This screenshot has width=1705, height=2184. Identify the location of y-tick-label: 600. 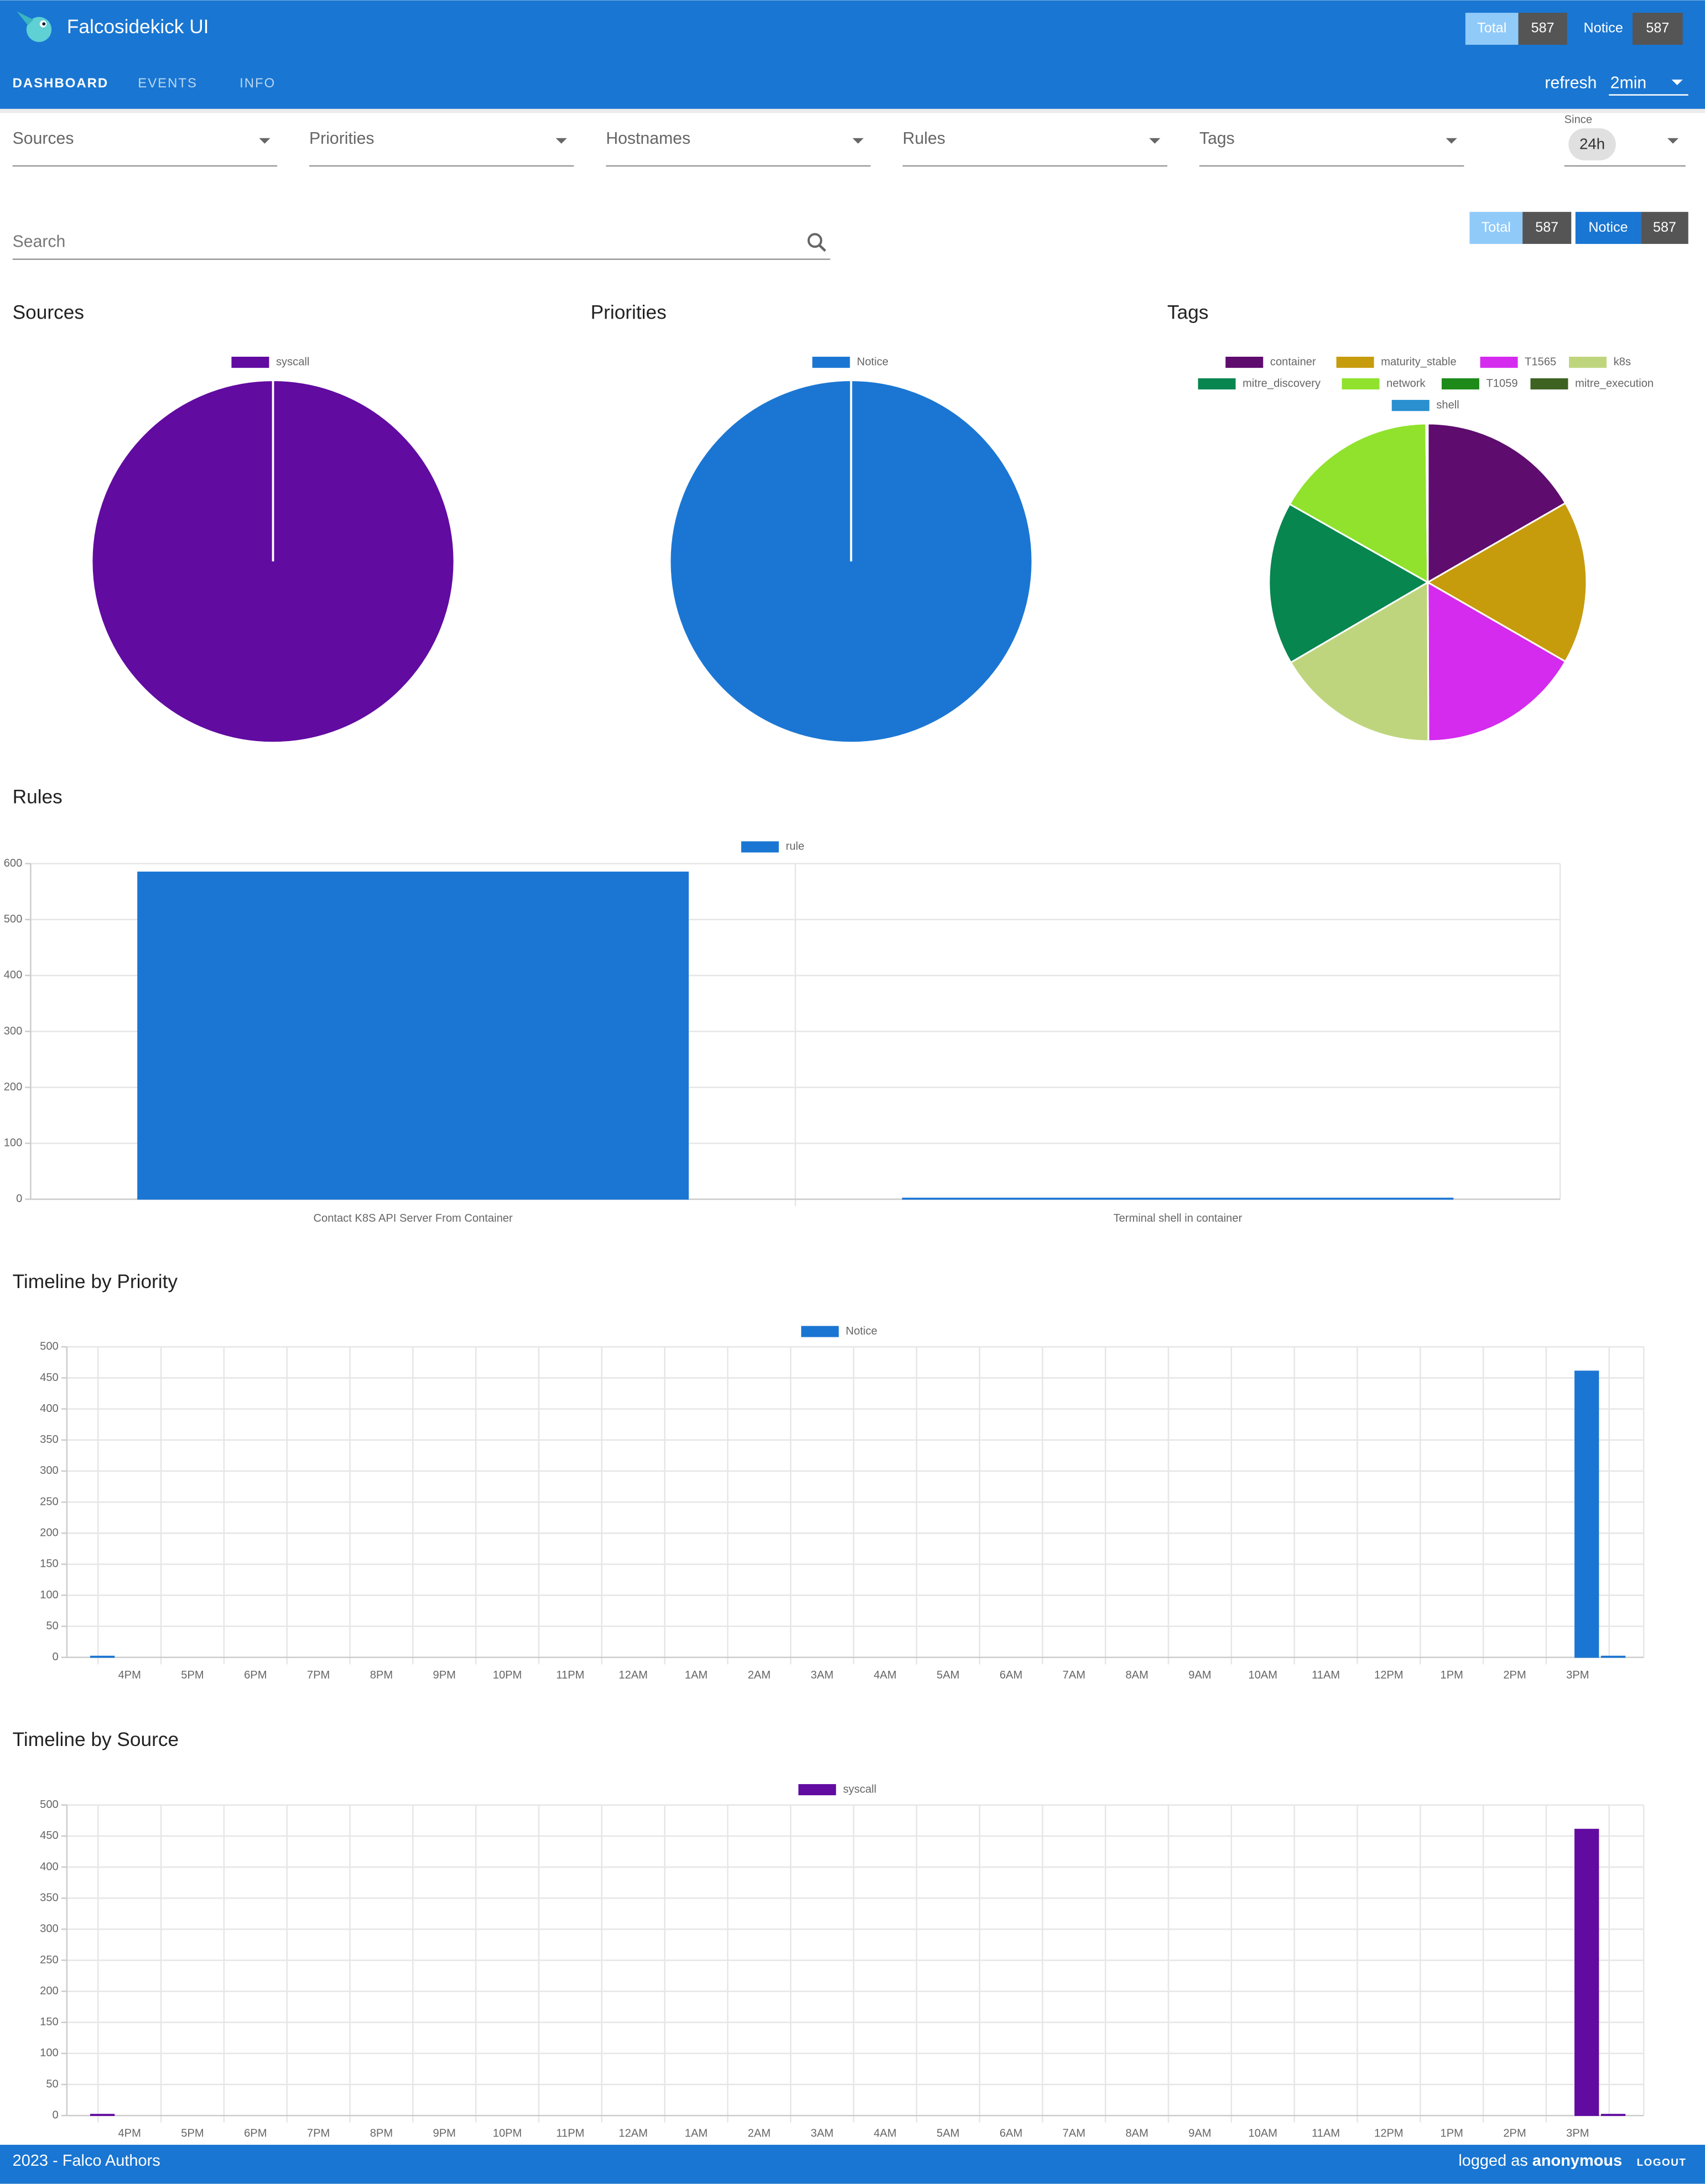
(13, 863).